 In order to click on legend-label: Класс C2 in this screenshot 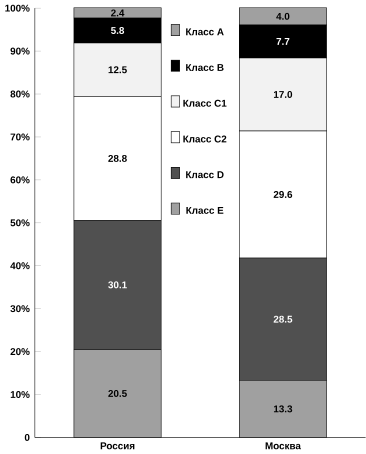, I will do `click(204, 139)`.